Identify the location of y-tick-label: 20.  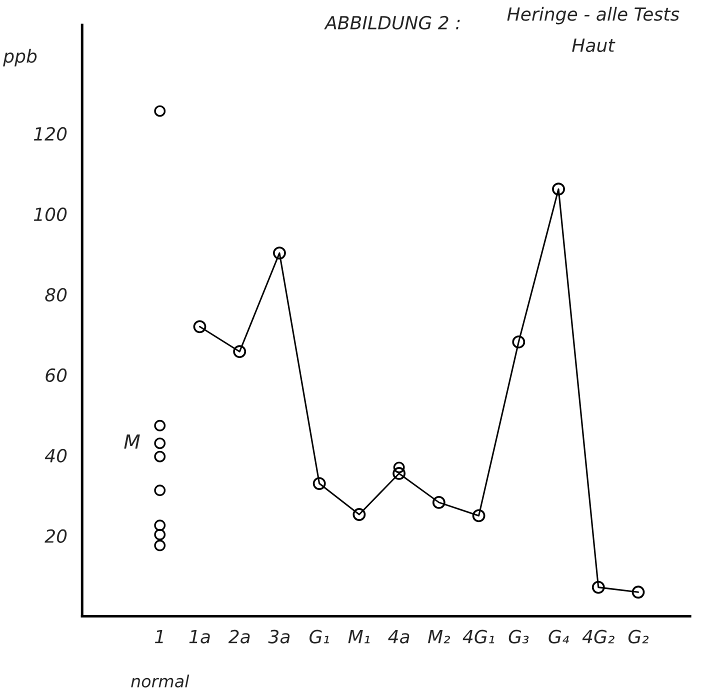
(55, 536).